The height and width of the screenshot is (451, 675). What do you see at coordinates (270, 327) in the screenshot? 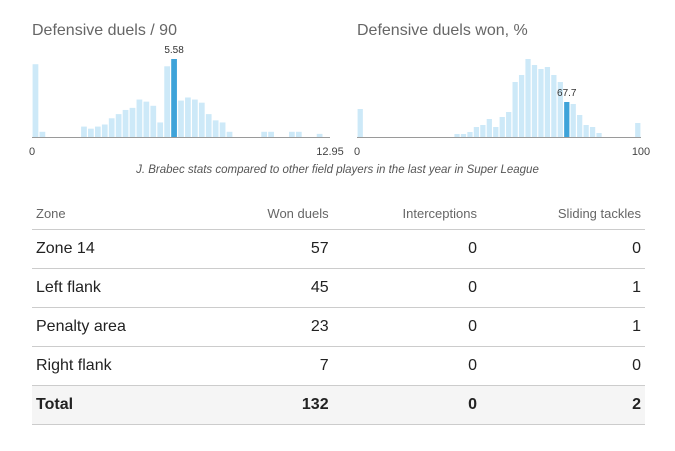
I see `cell-won-duels: 23` at bounding box center [270, 327].